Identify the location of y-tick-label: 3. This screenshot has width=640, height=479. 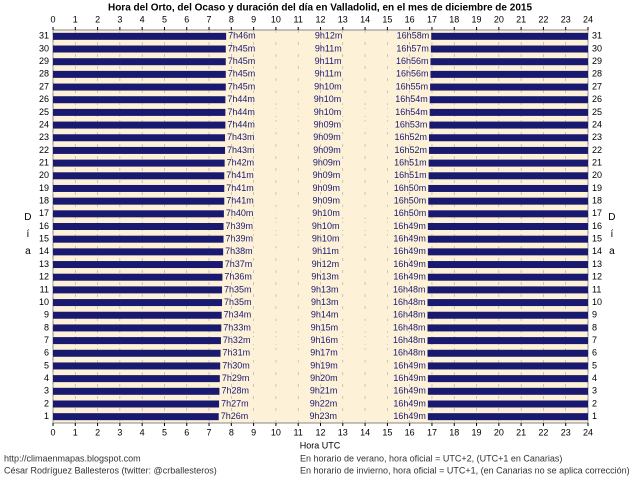
(46, 391).